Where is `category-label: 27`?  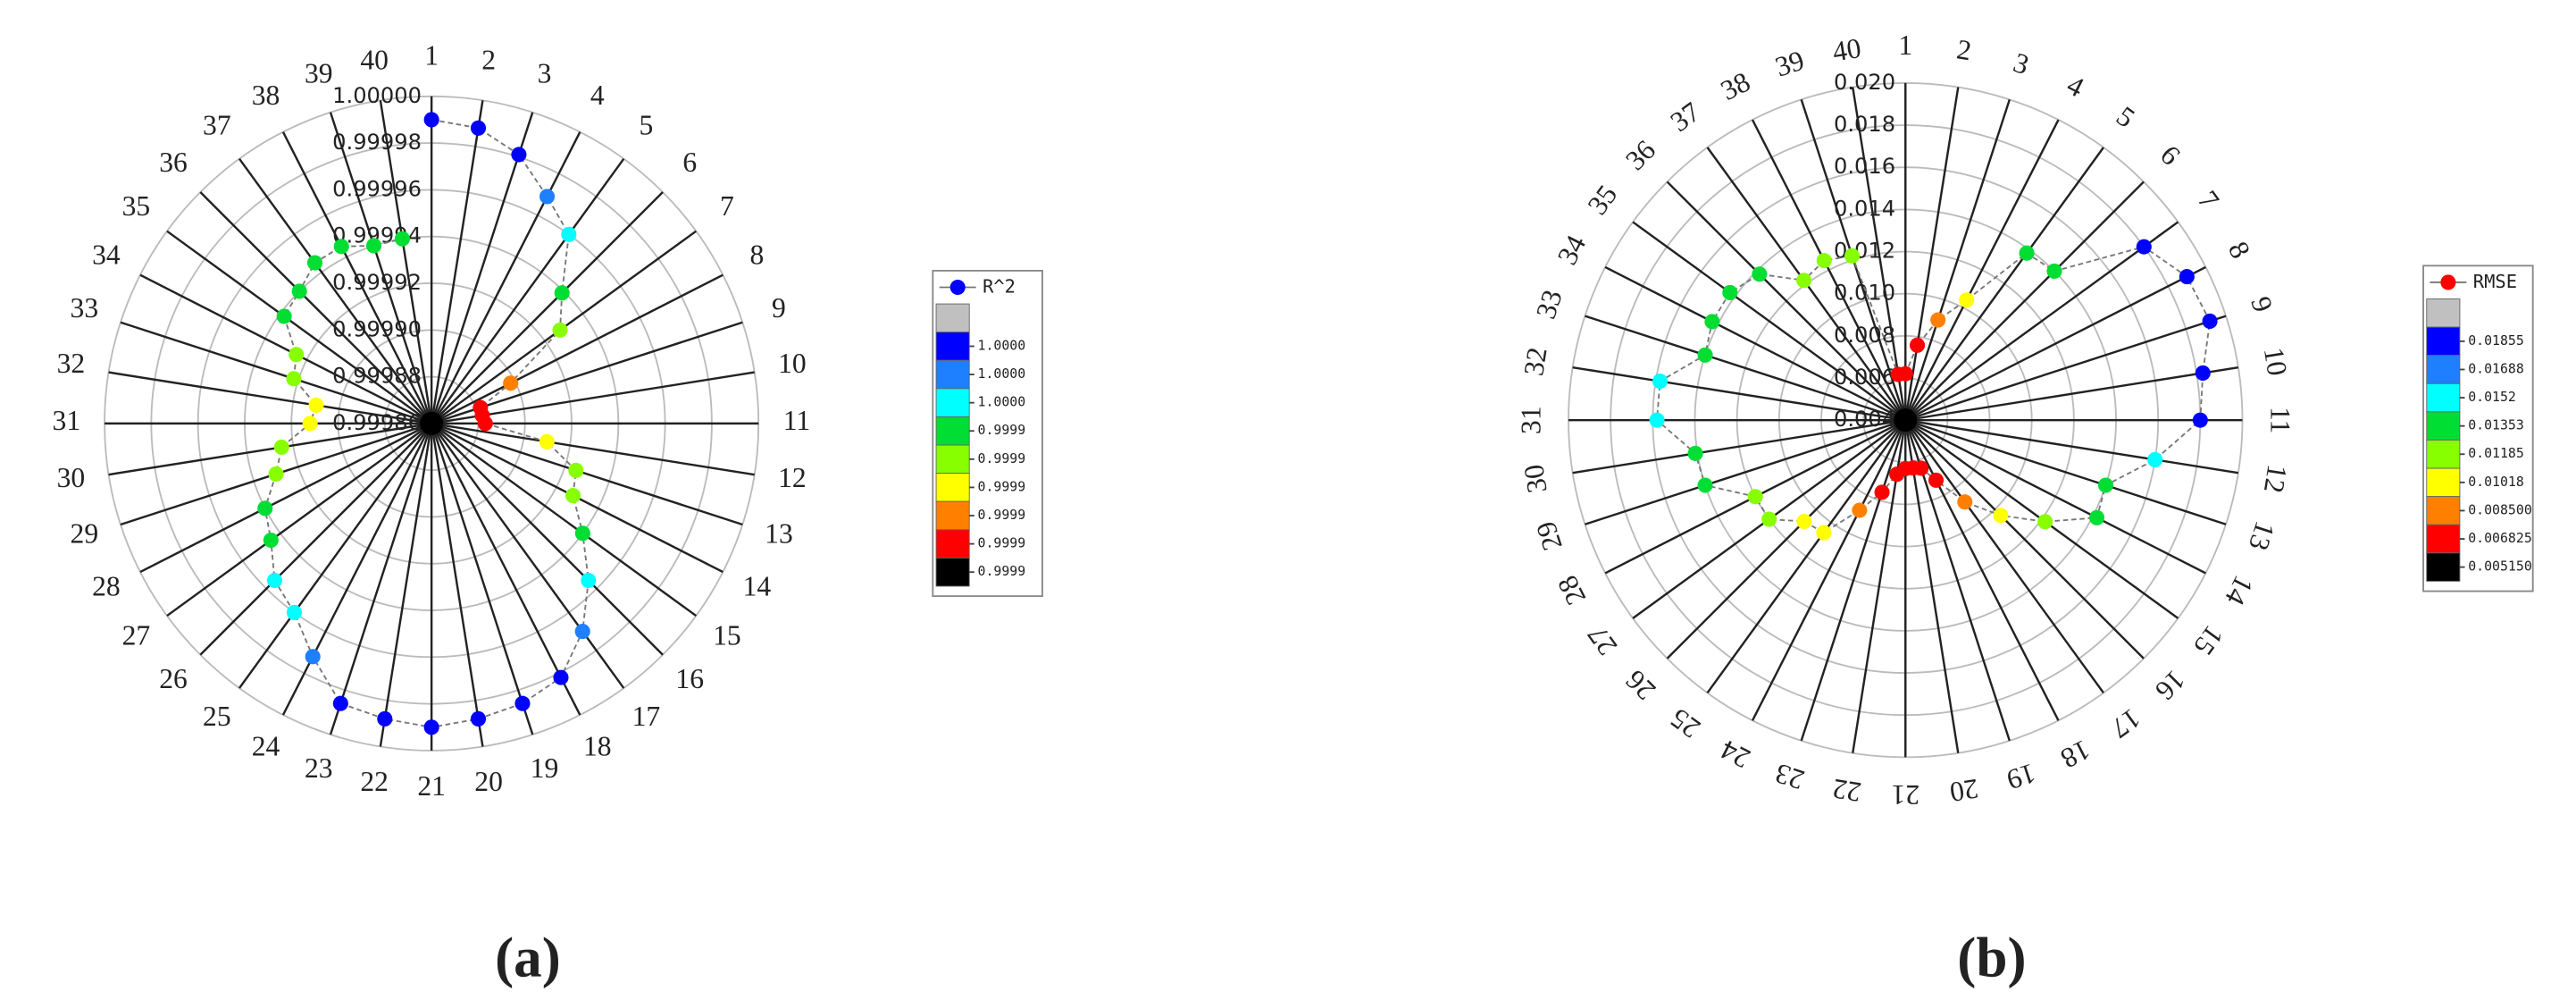 category-label: 27 is located at coordinates (137, 635).